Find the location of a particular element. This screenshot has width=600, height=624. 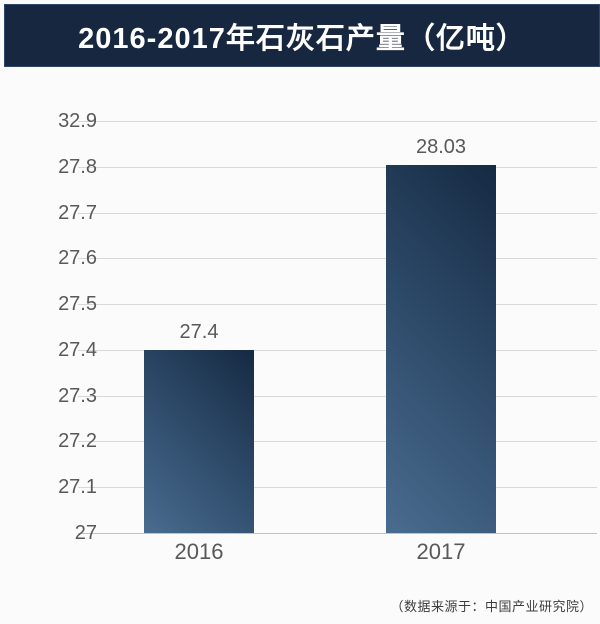

bar-2016 is located at coordinates (199, 441).